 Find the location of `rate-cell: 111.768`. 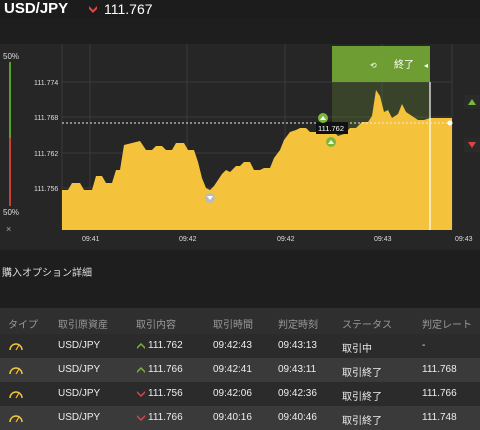

rate-cell: 111.768 is located at coordinates (439, 369).